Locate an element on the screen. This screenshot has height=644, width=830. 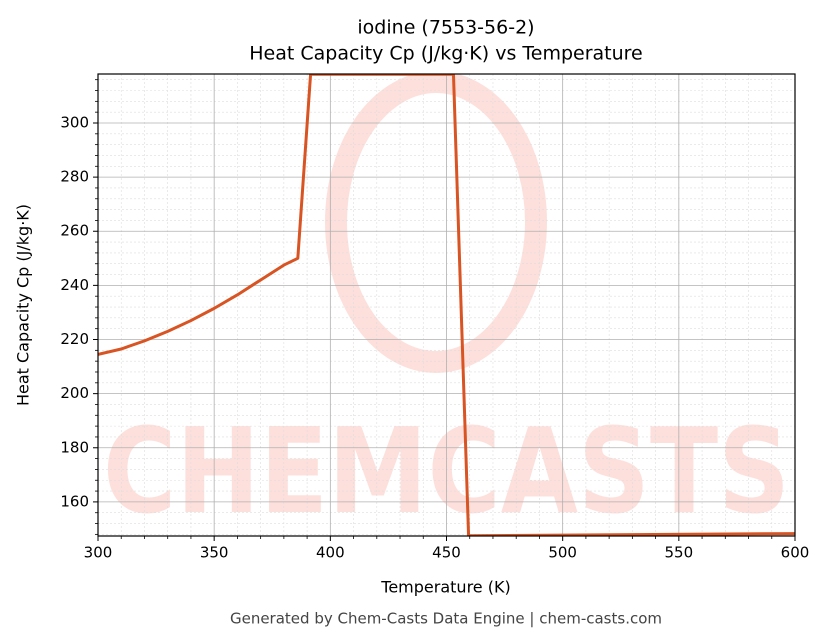
y-tick-label: 220 is located at coordinates (74, 339).